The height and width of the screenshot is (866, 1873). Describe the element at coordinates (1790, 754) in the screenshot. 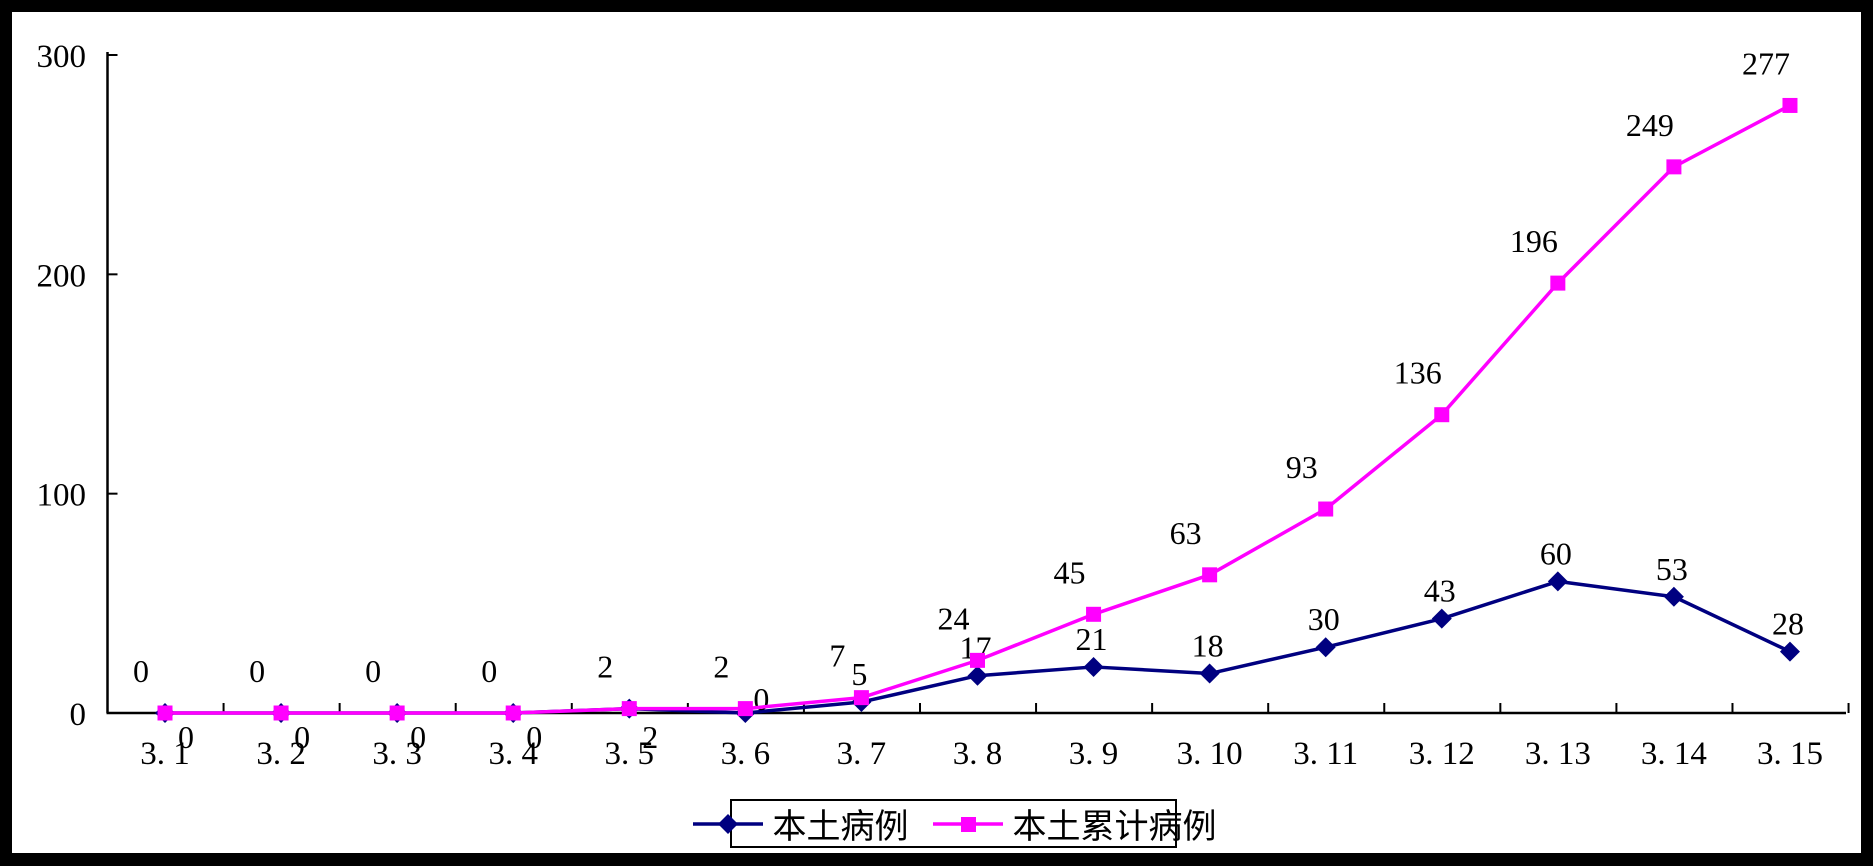

I see `x-axis-tick-label: 3. 15` at that location.